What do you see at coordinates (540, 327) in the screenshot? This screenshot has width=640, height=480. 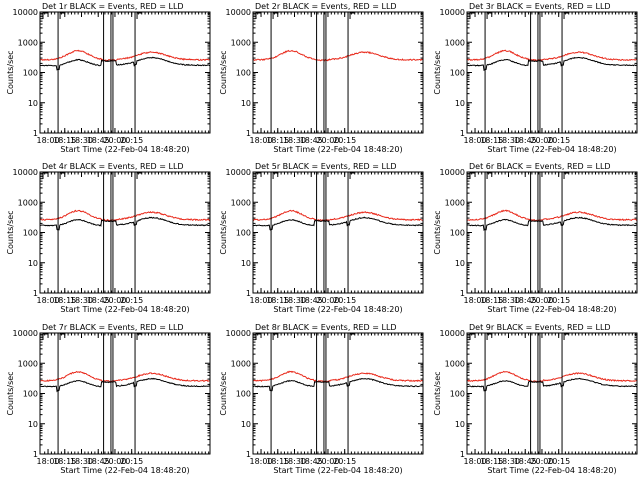 I see `panel-title: Det 9r BLACK = Events, RED = LLD` at bounding box center [540, 327].